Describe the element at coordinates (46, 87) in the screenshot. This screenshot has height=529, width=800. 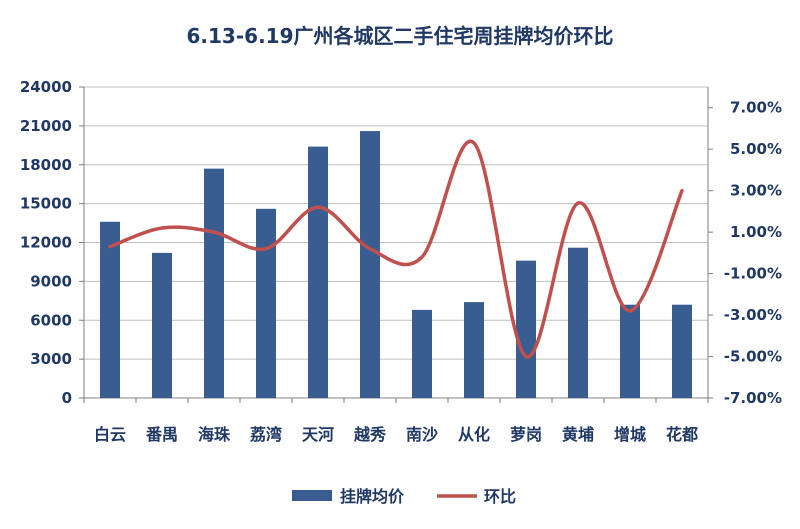
I see `left-axis-tick-label: 24000` at that location.